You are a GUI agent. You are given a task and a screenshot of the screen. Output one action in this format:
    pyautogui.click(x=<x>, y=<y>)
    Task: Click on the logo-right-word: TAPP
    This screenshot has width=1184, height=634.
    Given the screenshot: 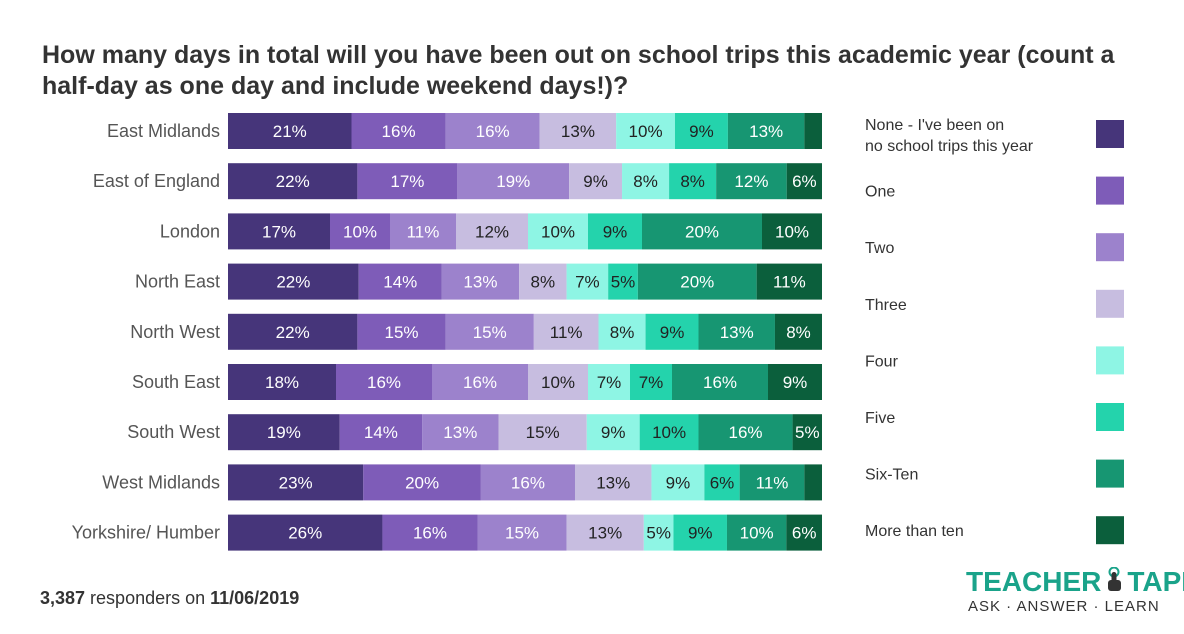 What is the action you would take?
    pyautogui.click(x=1155, y=581)
    